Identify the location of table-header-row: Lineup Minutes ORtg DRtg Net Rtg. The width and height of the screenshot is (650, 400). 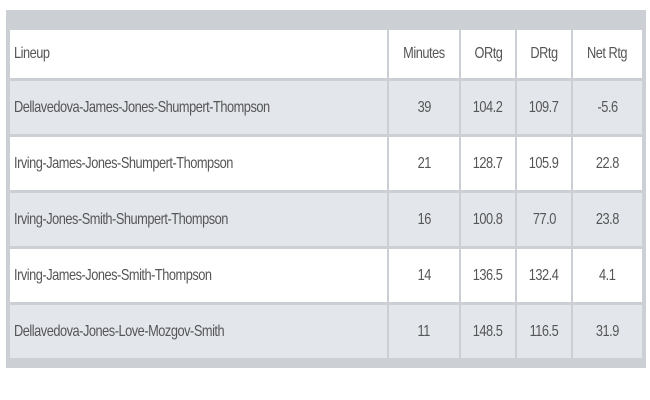
(326, 54).